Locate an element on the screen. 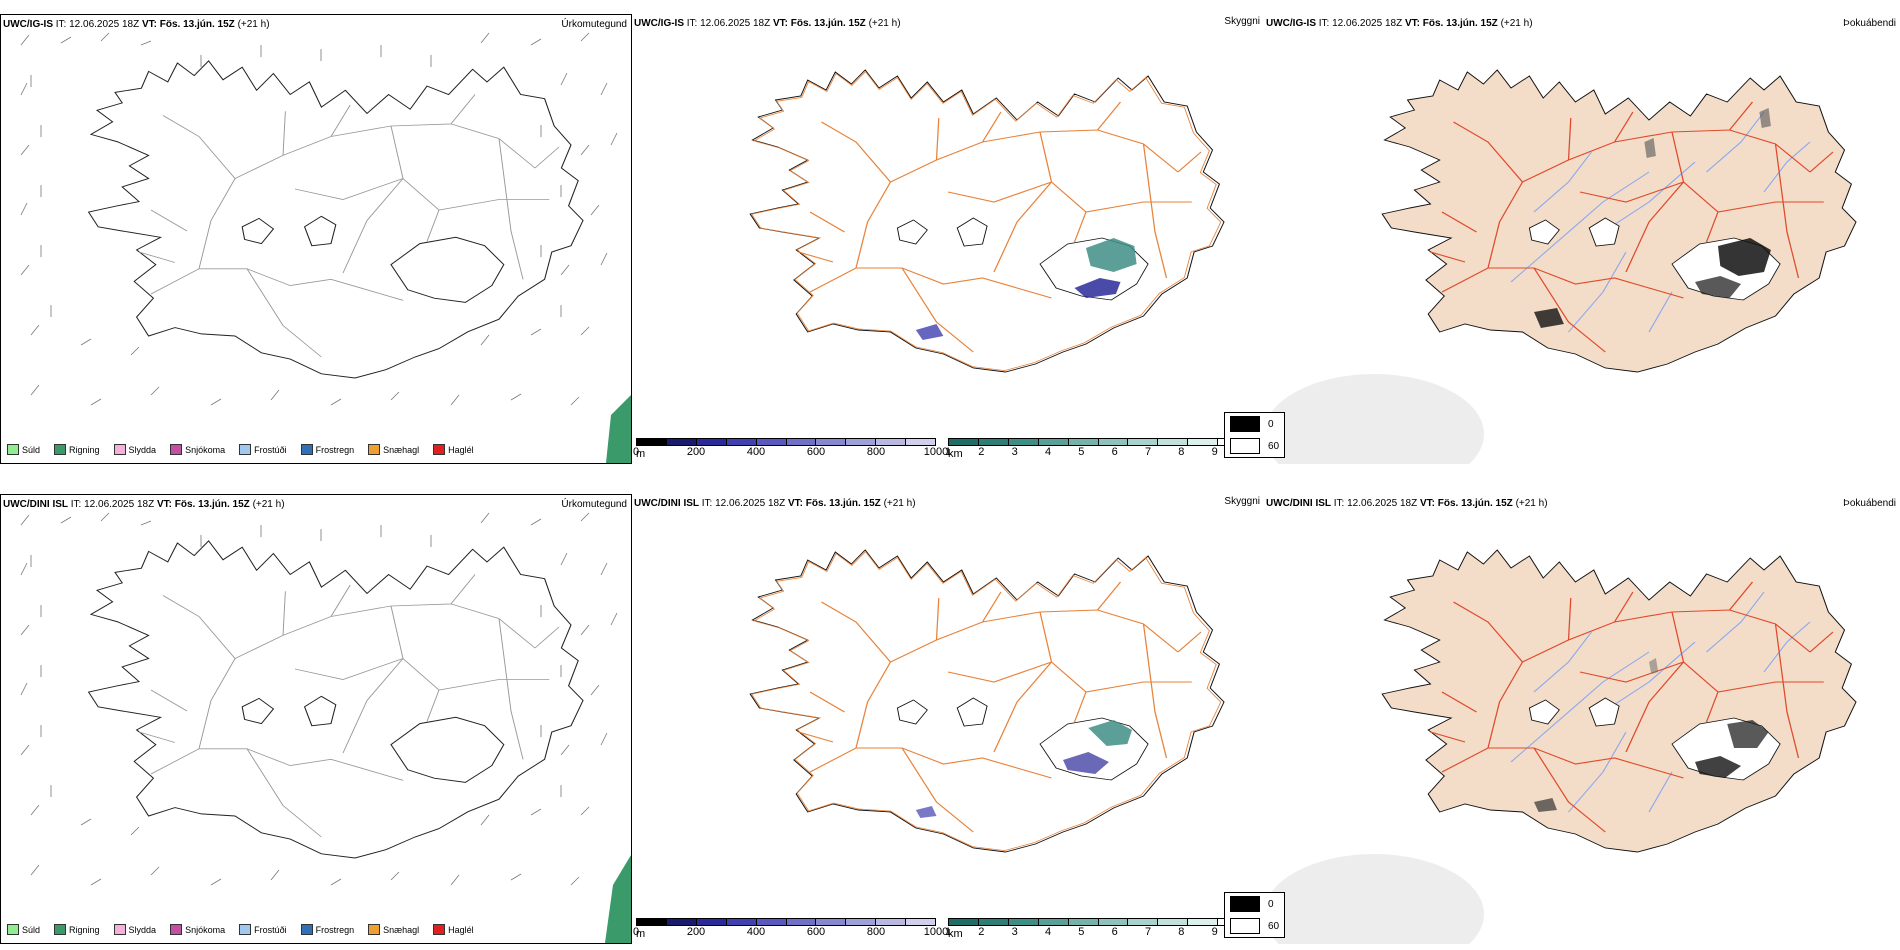 The width and height of the screenshot is (1900, 950). fog-area is located at coordinates (1651, 735).